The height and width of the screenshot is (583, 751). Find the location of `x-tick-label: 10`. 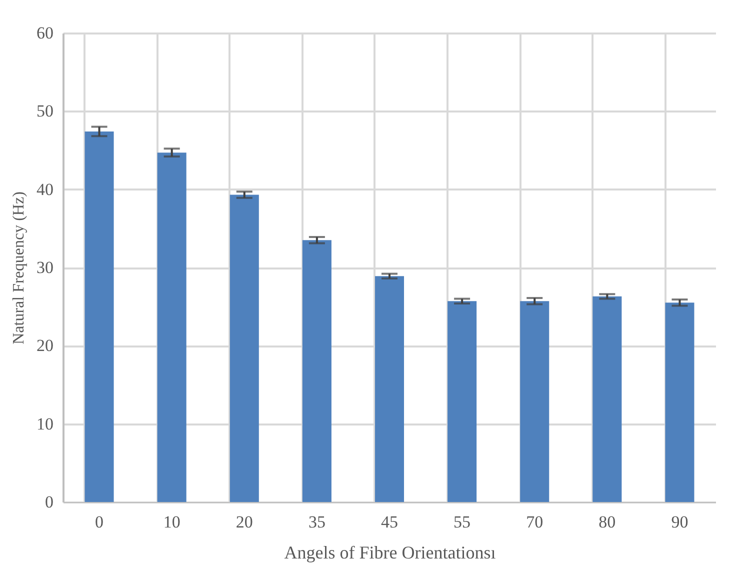

x-tick-label: 10 is located at coordinates (171, 522).